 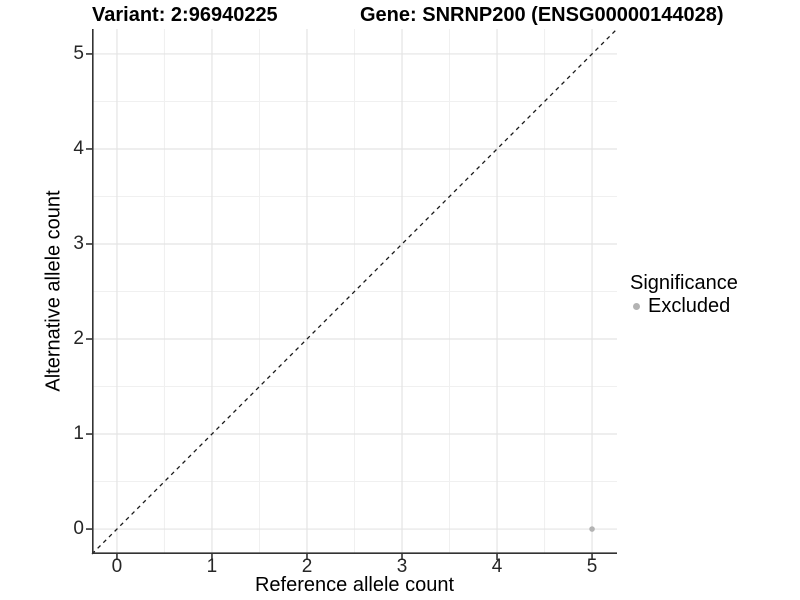 What do you see at coordinates (78, 148) in the screenshot?
I see `y-tick-label: 4` at bounding box center [78, 148].